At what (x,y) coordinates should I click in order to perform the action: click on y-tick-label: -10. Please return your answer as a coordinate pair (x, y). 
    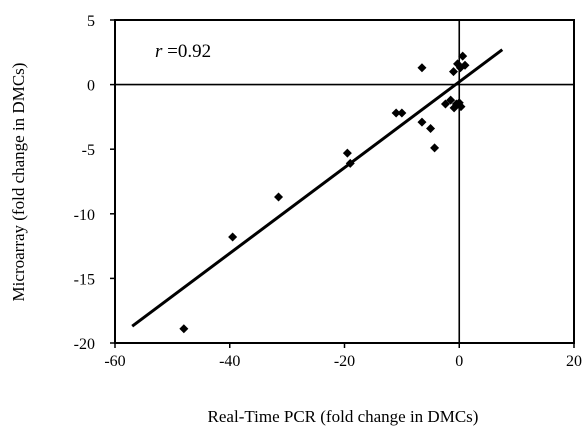
    Looking at the image, I should click on (84, 215).